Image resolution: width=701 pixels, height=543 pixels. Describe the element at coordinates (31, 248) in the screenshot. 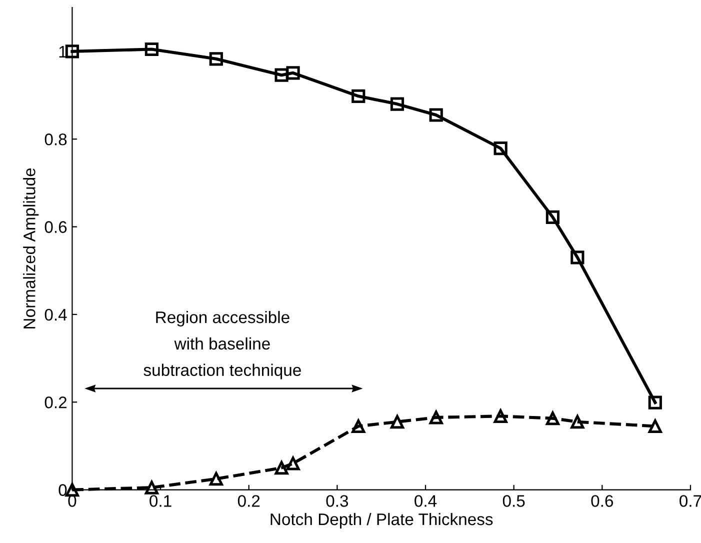

I see `y-axis-title: Normalized Amplitude` at that location.